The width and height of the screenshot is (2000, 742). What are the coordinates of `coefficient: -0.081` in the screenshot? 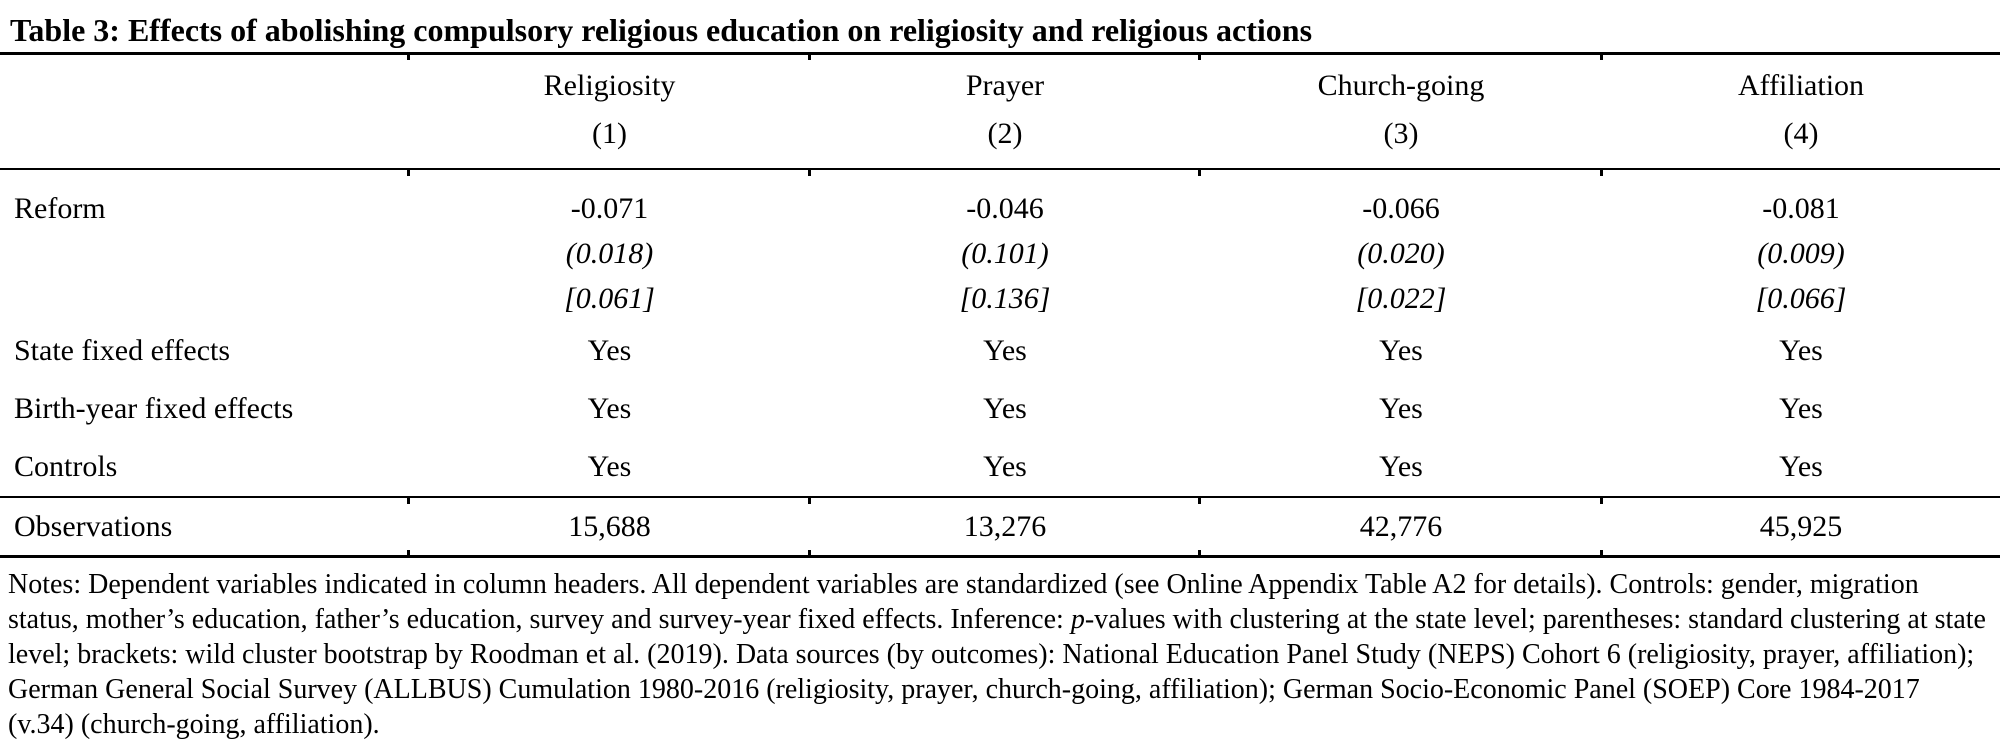 It's located at (1801, 208).